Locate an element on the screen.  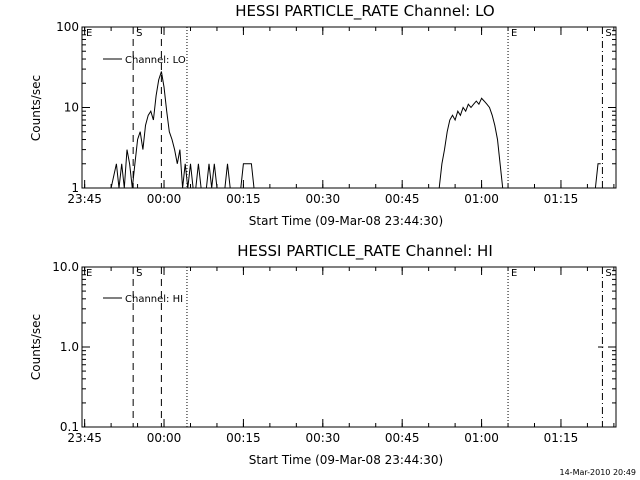
chart-title: HESSI PARTICLE_RATE Channel: HI is located at coordinates (365, 251).